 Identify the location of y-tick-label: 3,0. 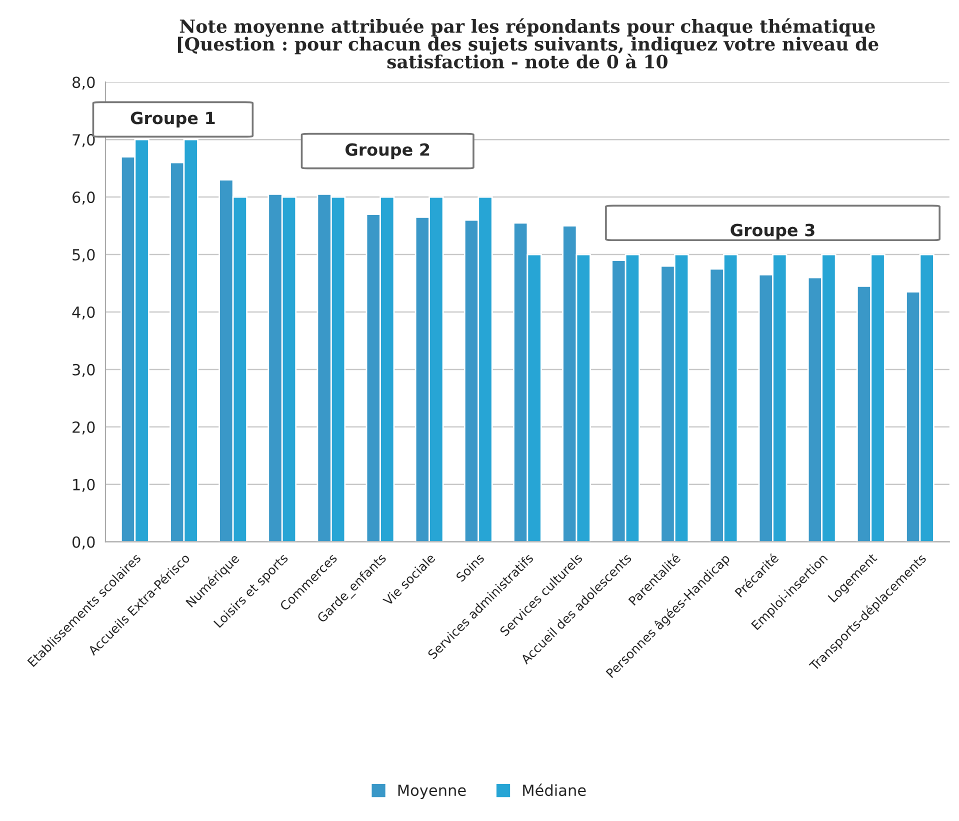
(83, 371).